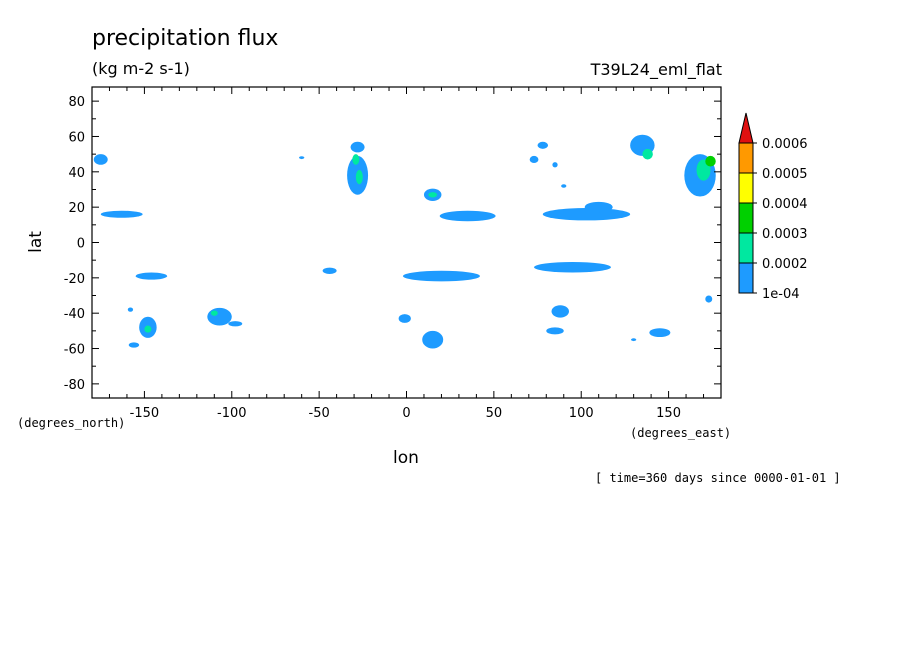  Describe the element at coordinates (74, 350) in the screenshot. I see `y-tick-label: -60` at that location.